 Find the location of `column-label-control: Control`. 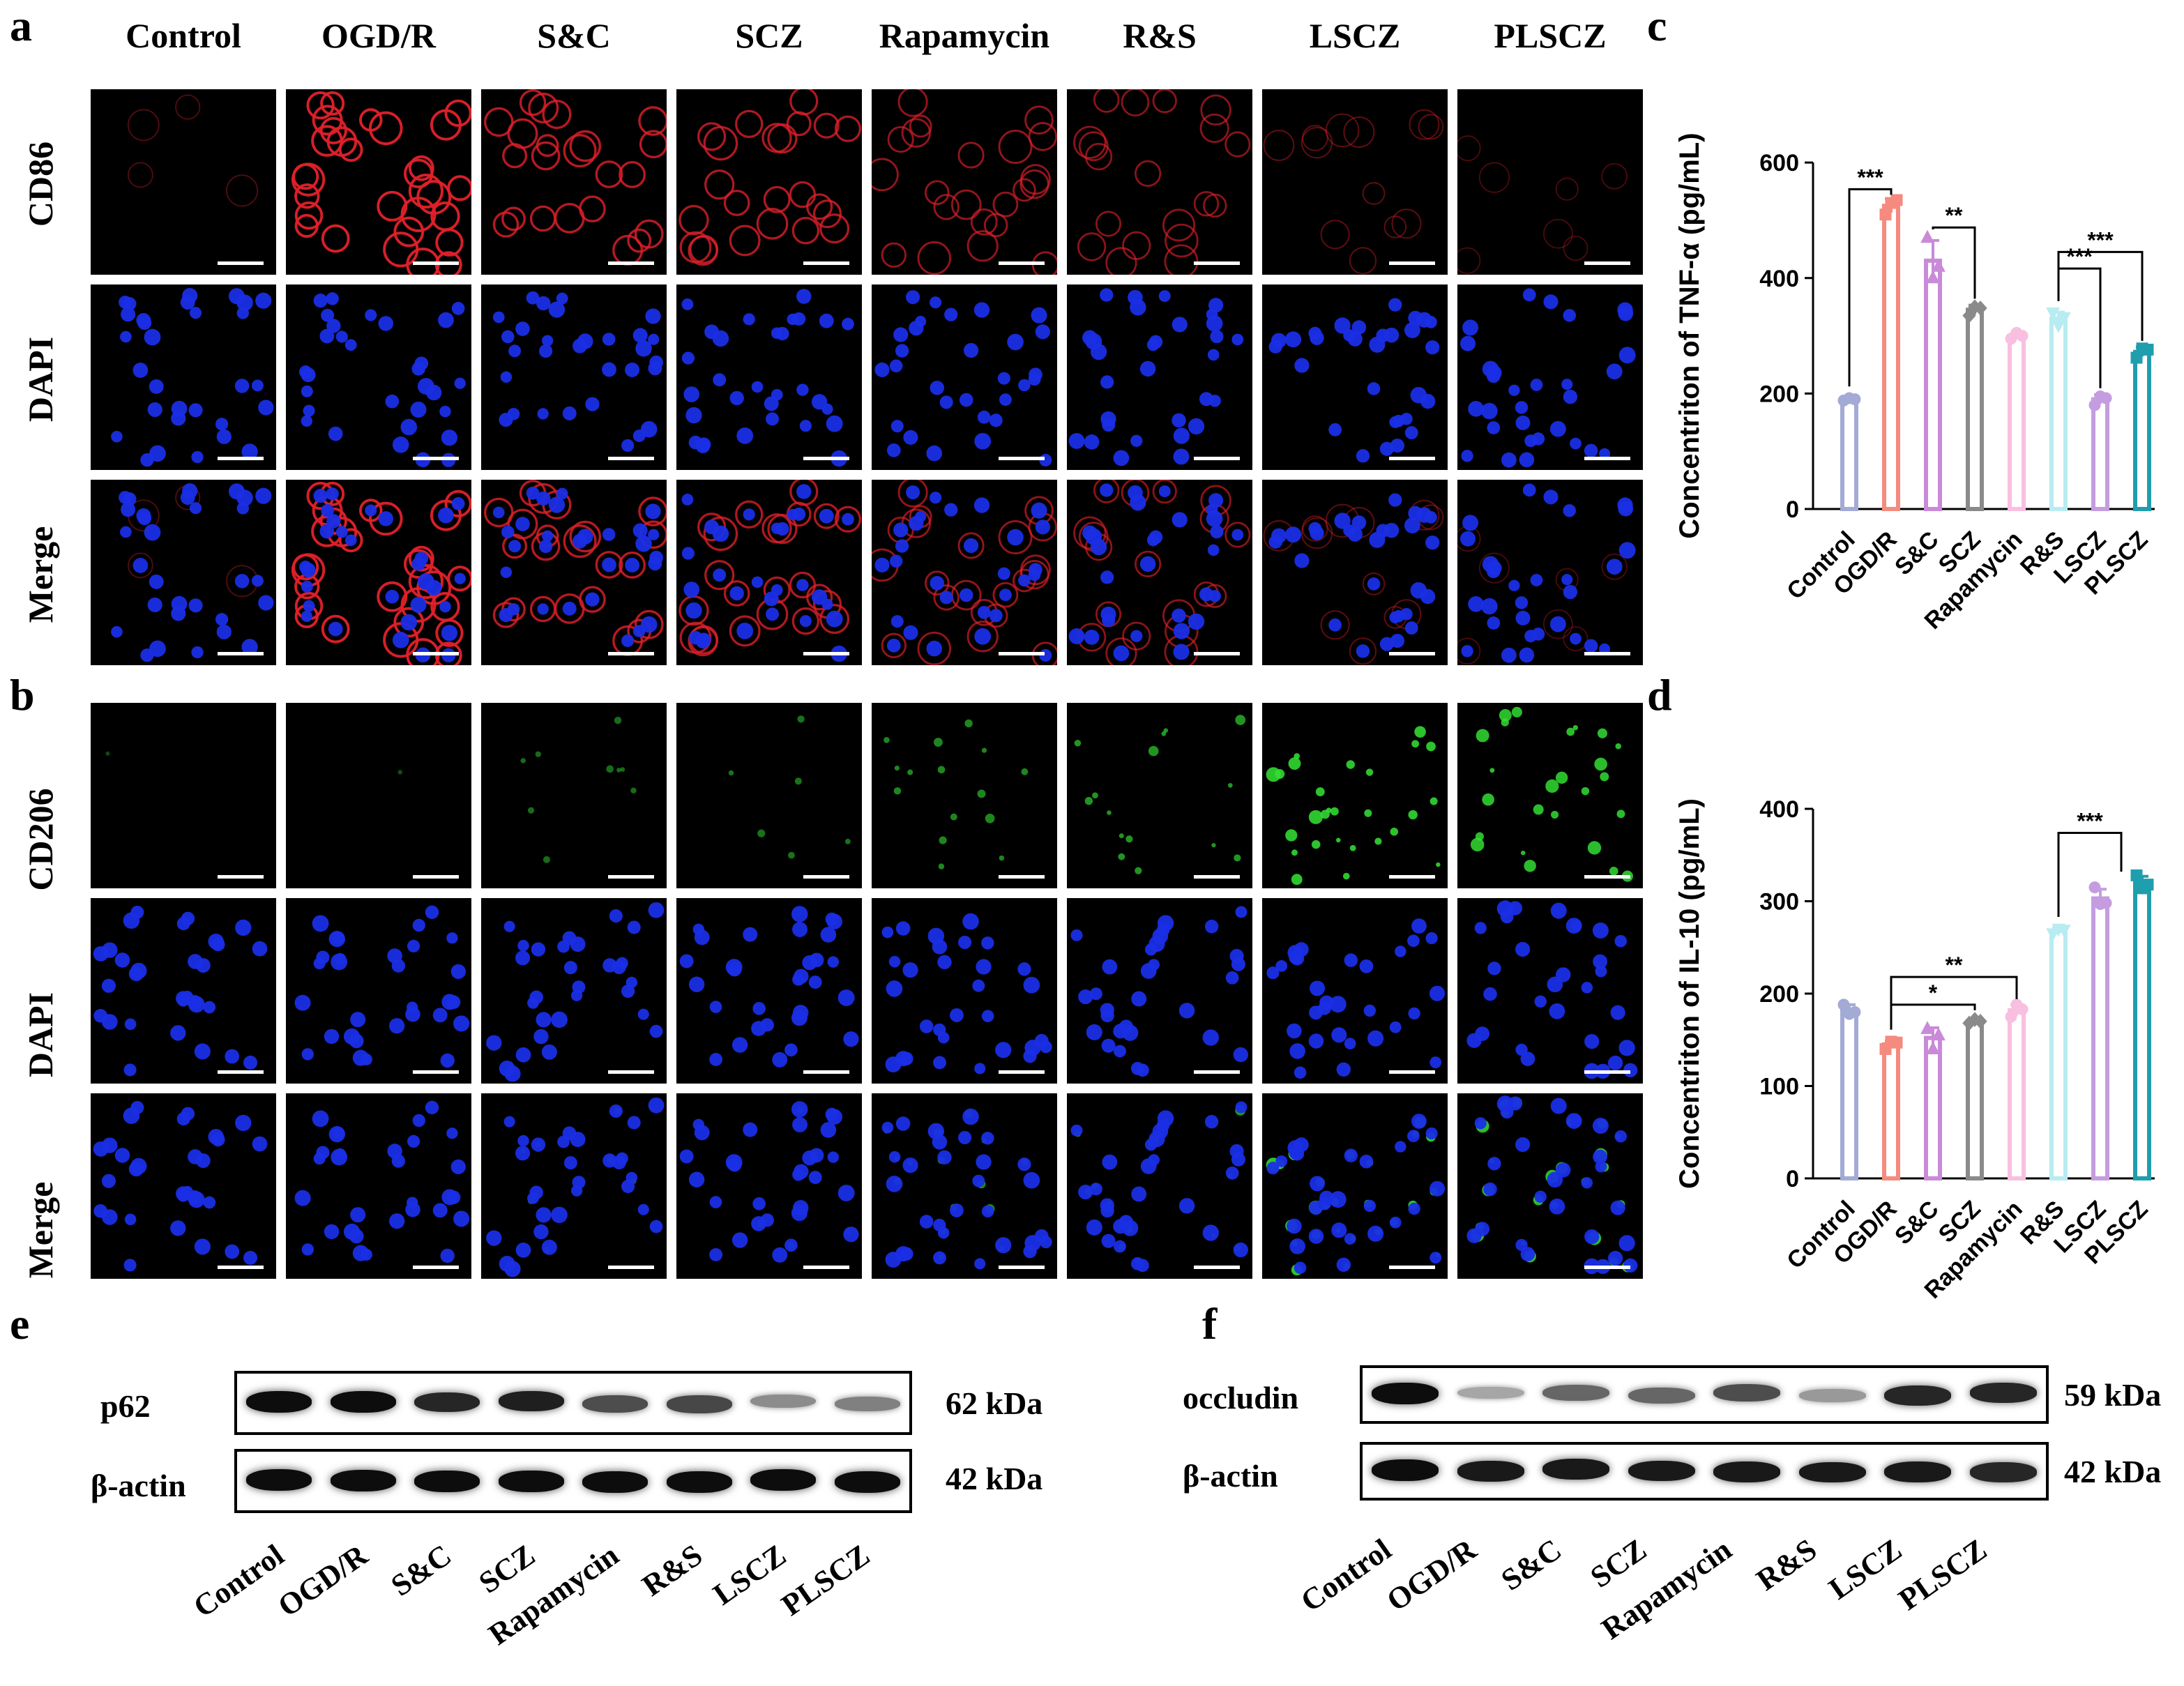

column-label-control: Control is located at coordinates (183, 35).